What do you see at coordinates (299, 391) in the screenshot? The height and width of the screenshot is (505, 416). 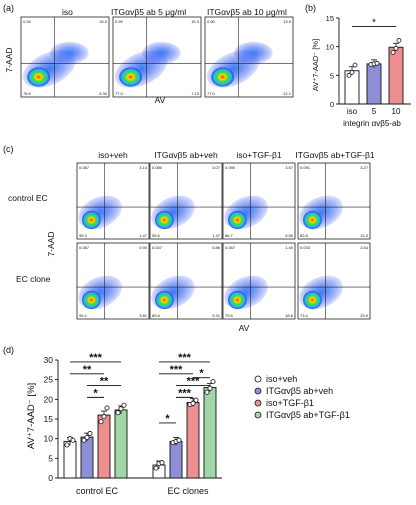 I see `panel-d-legend-label: ITGαvβ5 ab+veh` at bounding box center [299, 391].